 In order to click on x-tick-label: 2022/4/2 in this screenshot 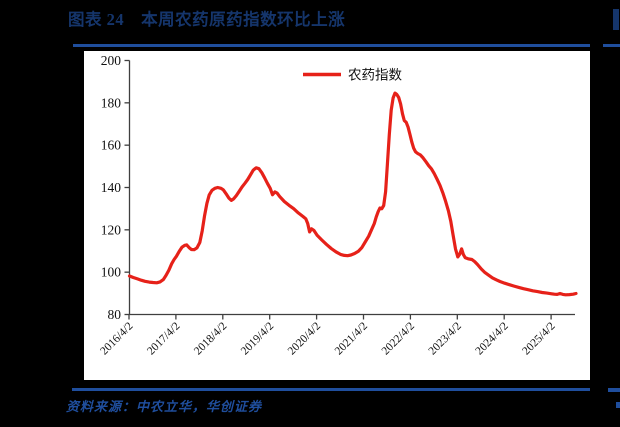, I will do `click(399, 339)`.